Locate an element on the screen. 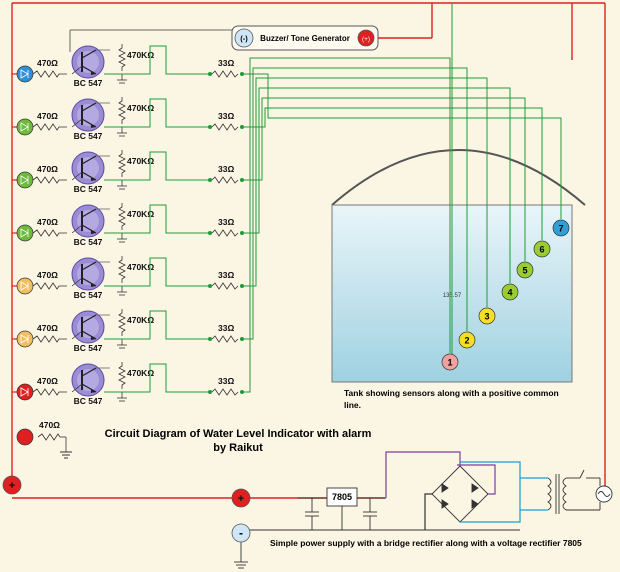 This screenshot has width=620, height=572. sensor-number: 4 is located at coordinates (509, 293).